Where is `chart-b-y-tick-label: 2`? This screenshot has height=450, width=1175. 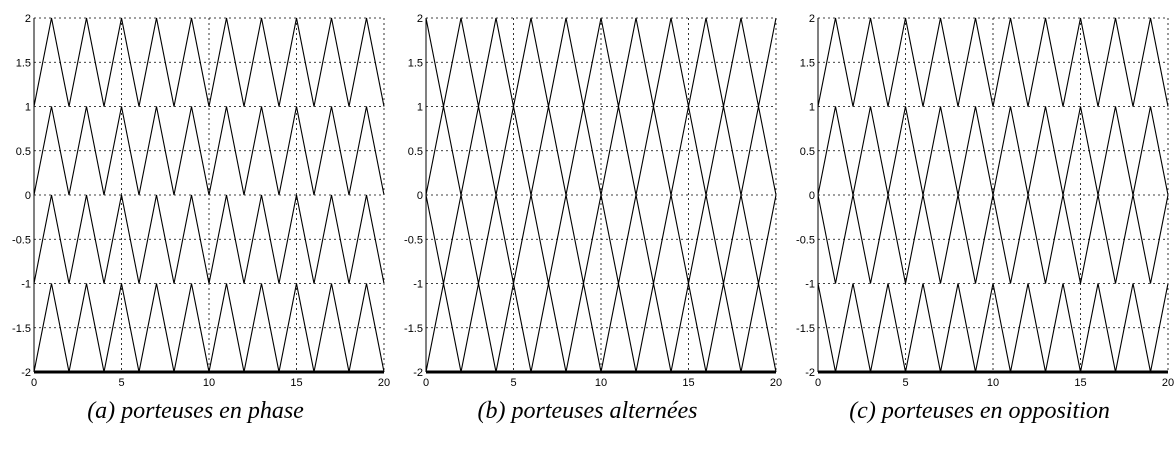 chart-b-y-tick-label: 2 is located at coordinates (420, 19).